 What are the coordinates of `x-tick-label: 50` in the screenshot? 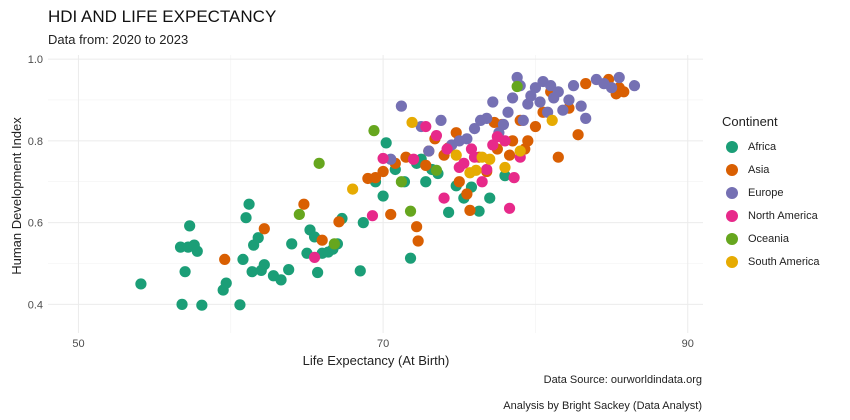 It's located at (78, 344).